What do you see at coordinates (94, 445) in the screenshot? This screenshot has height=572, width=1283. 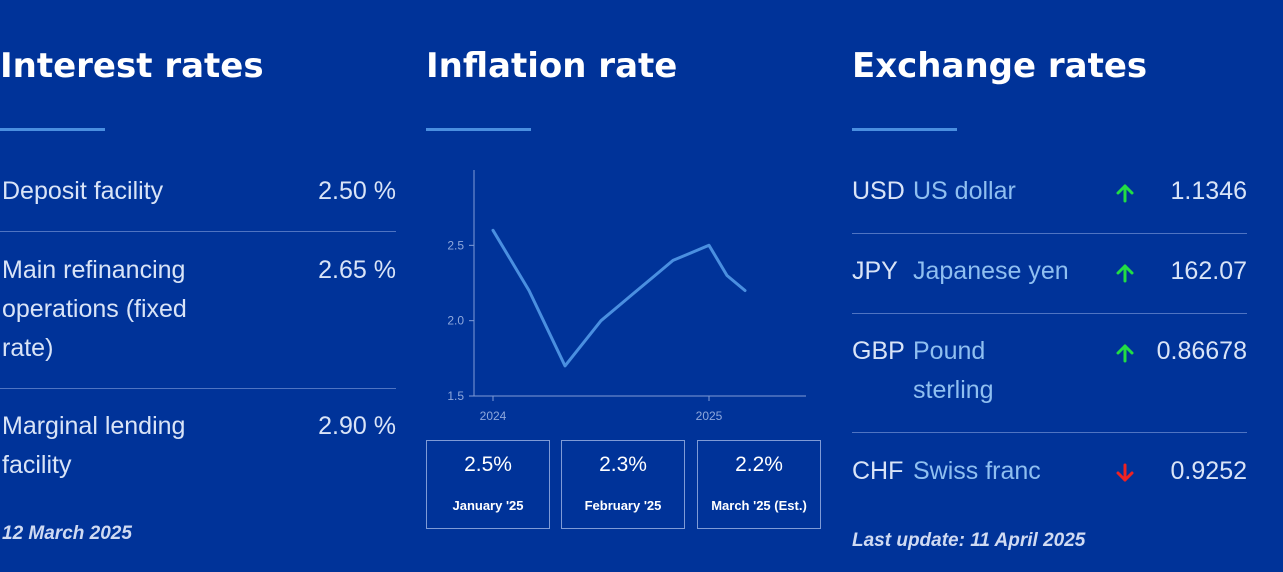 I see `rate-name: Marginal lending facility` at bounding box center [94, 445].